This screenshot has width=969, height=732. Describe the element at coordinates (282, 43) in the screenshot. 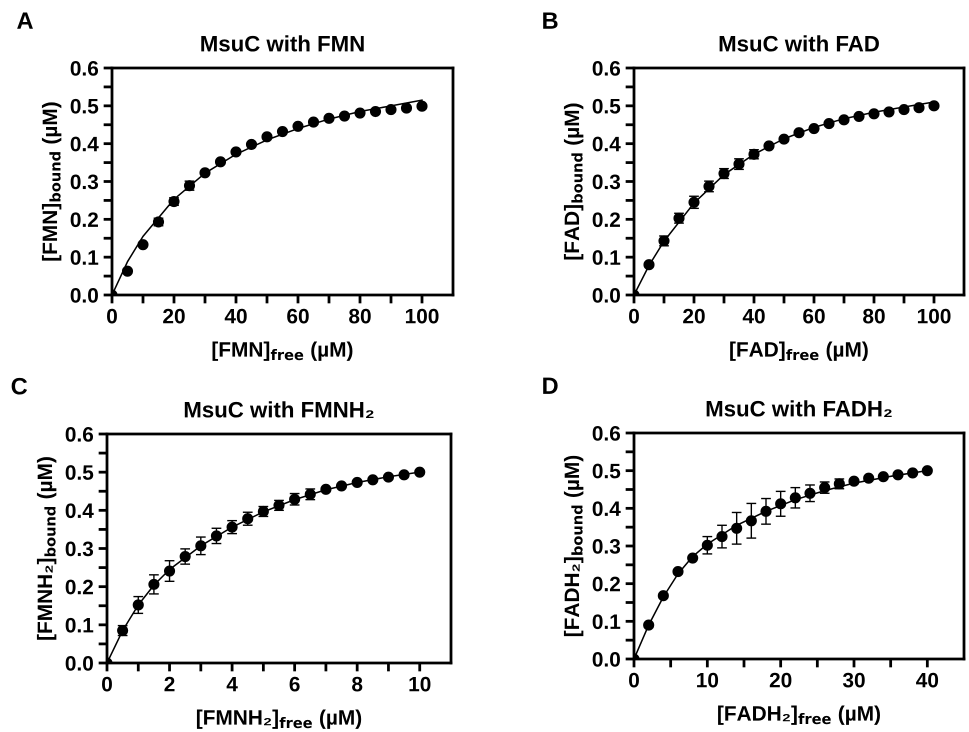

I see `chart-title: MsuC with FMN` at that location.